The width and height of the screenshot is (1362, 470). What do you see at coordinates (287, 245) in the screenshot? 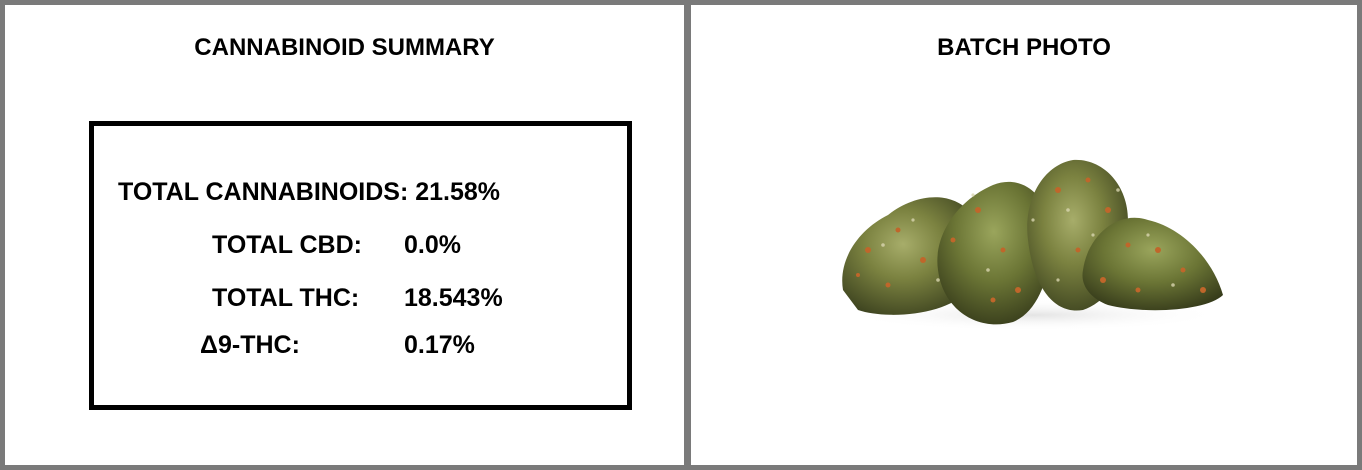
I see `total-cbd-label: TOTAL CBD:` at bounding box center [287, 245].